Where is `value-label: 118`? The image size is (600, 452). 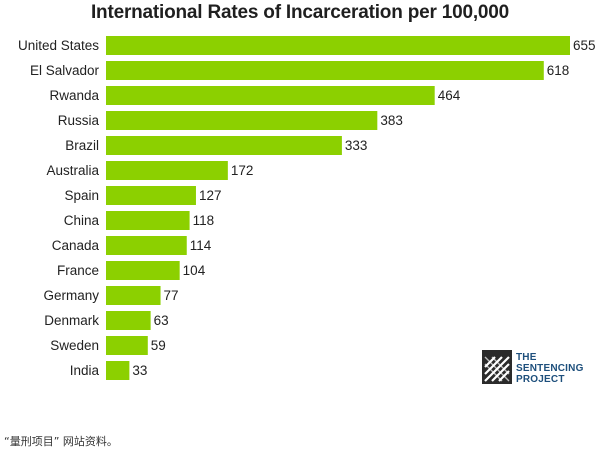 value-label: 118 is located at coordinates (204, 220).